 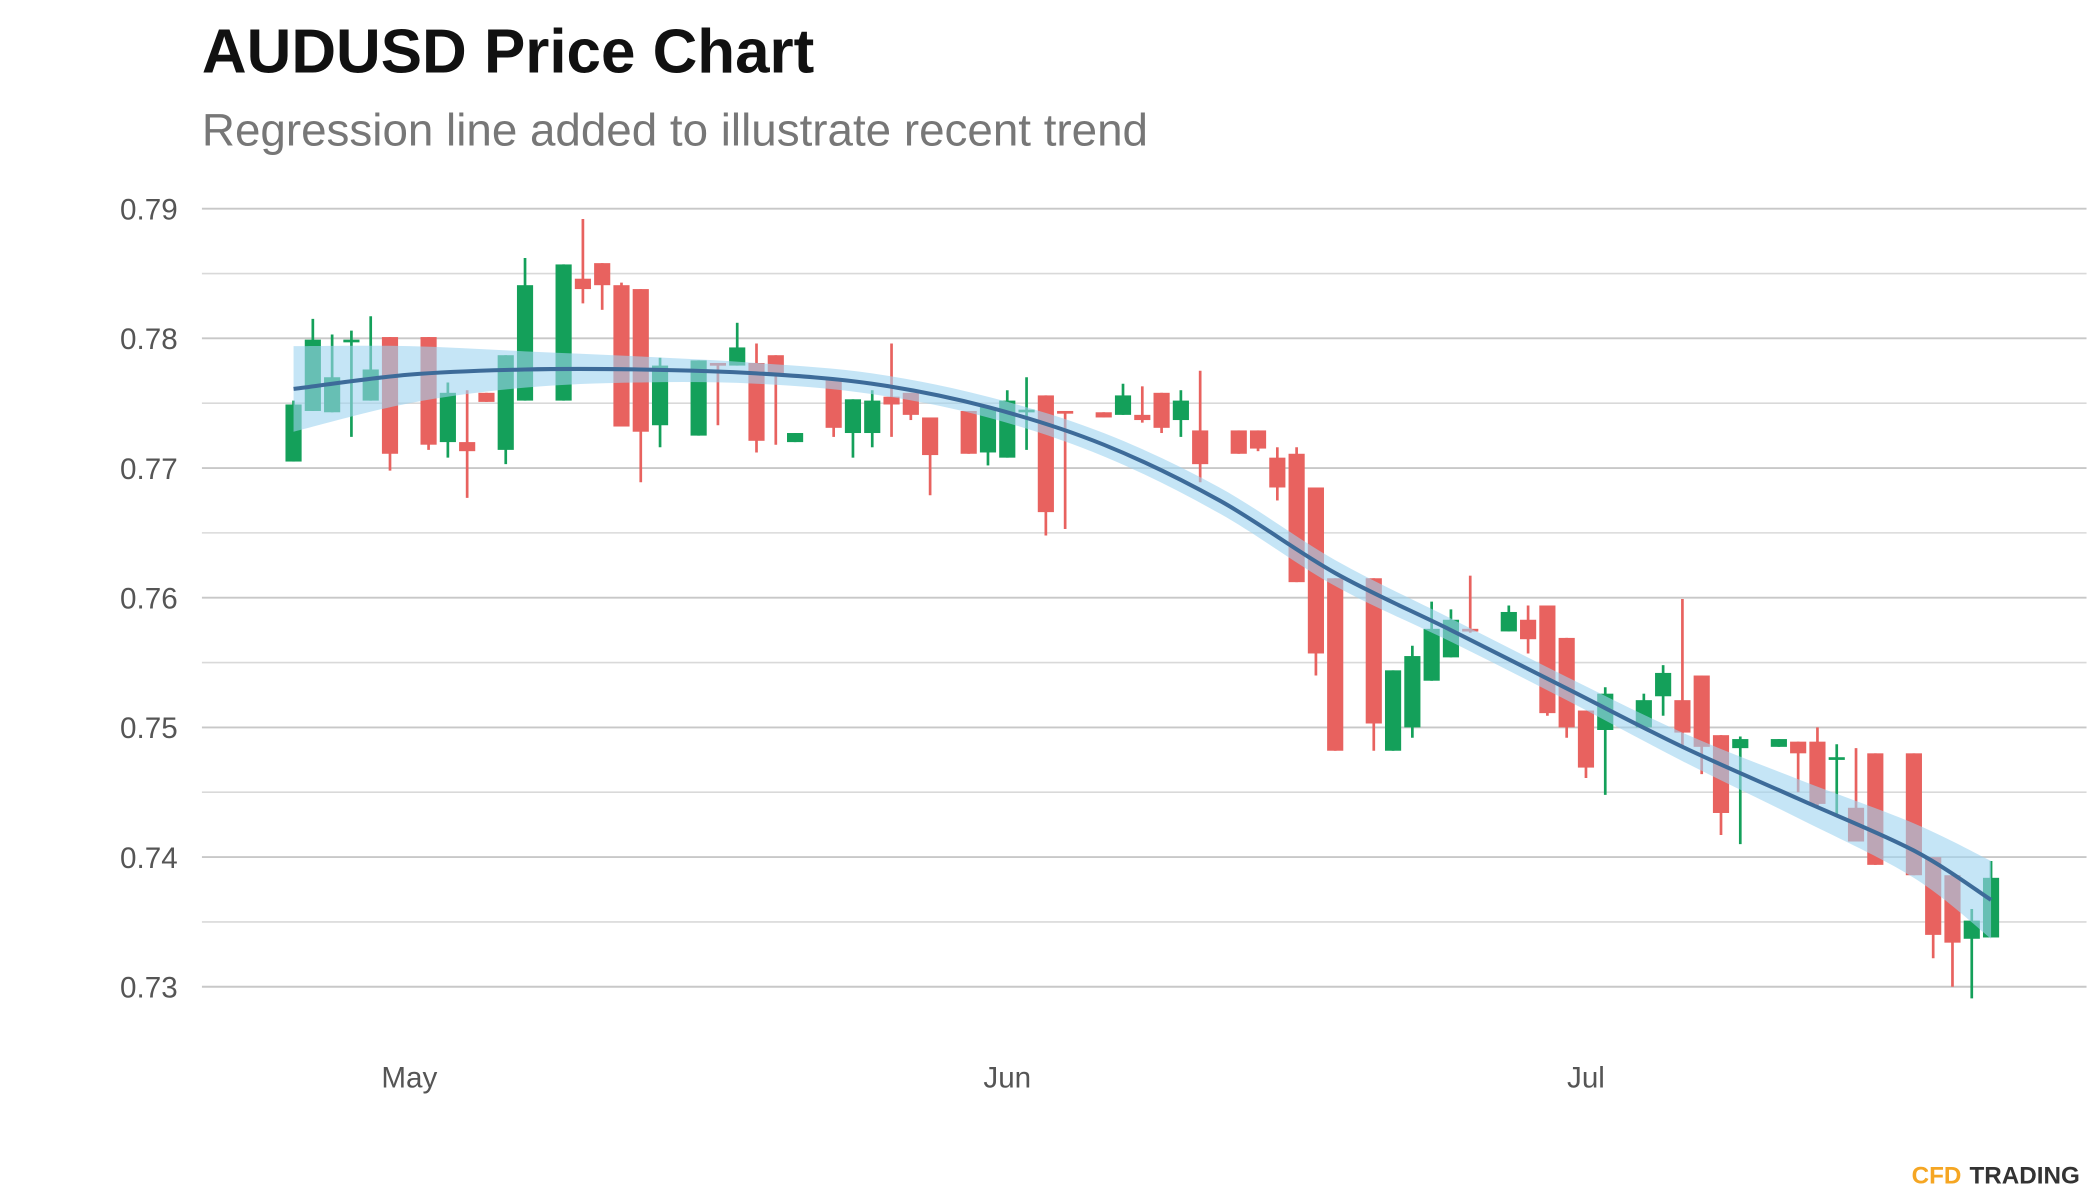 I want to click on y-tick-label: 0.78, so click(x=149, y=339).